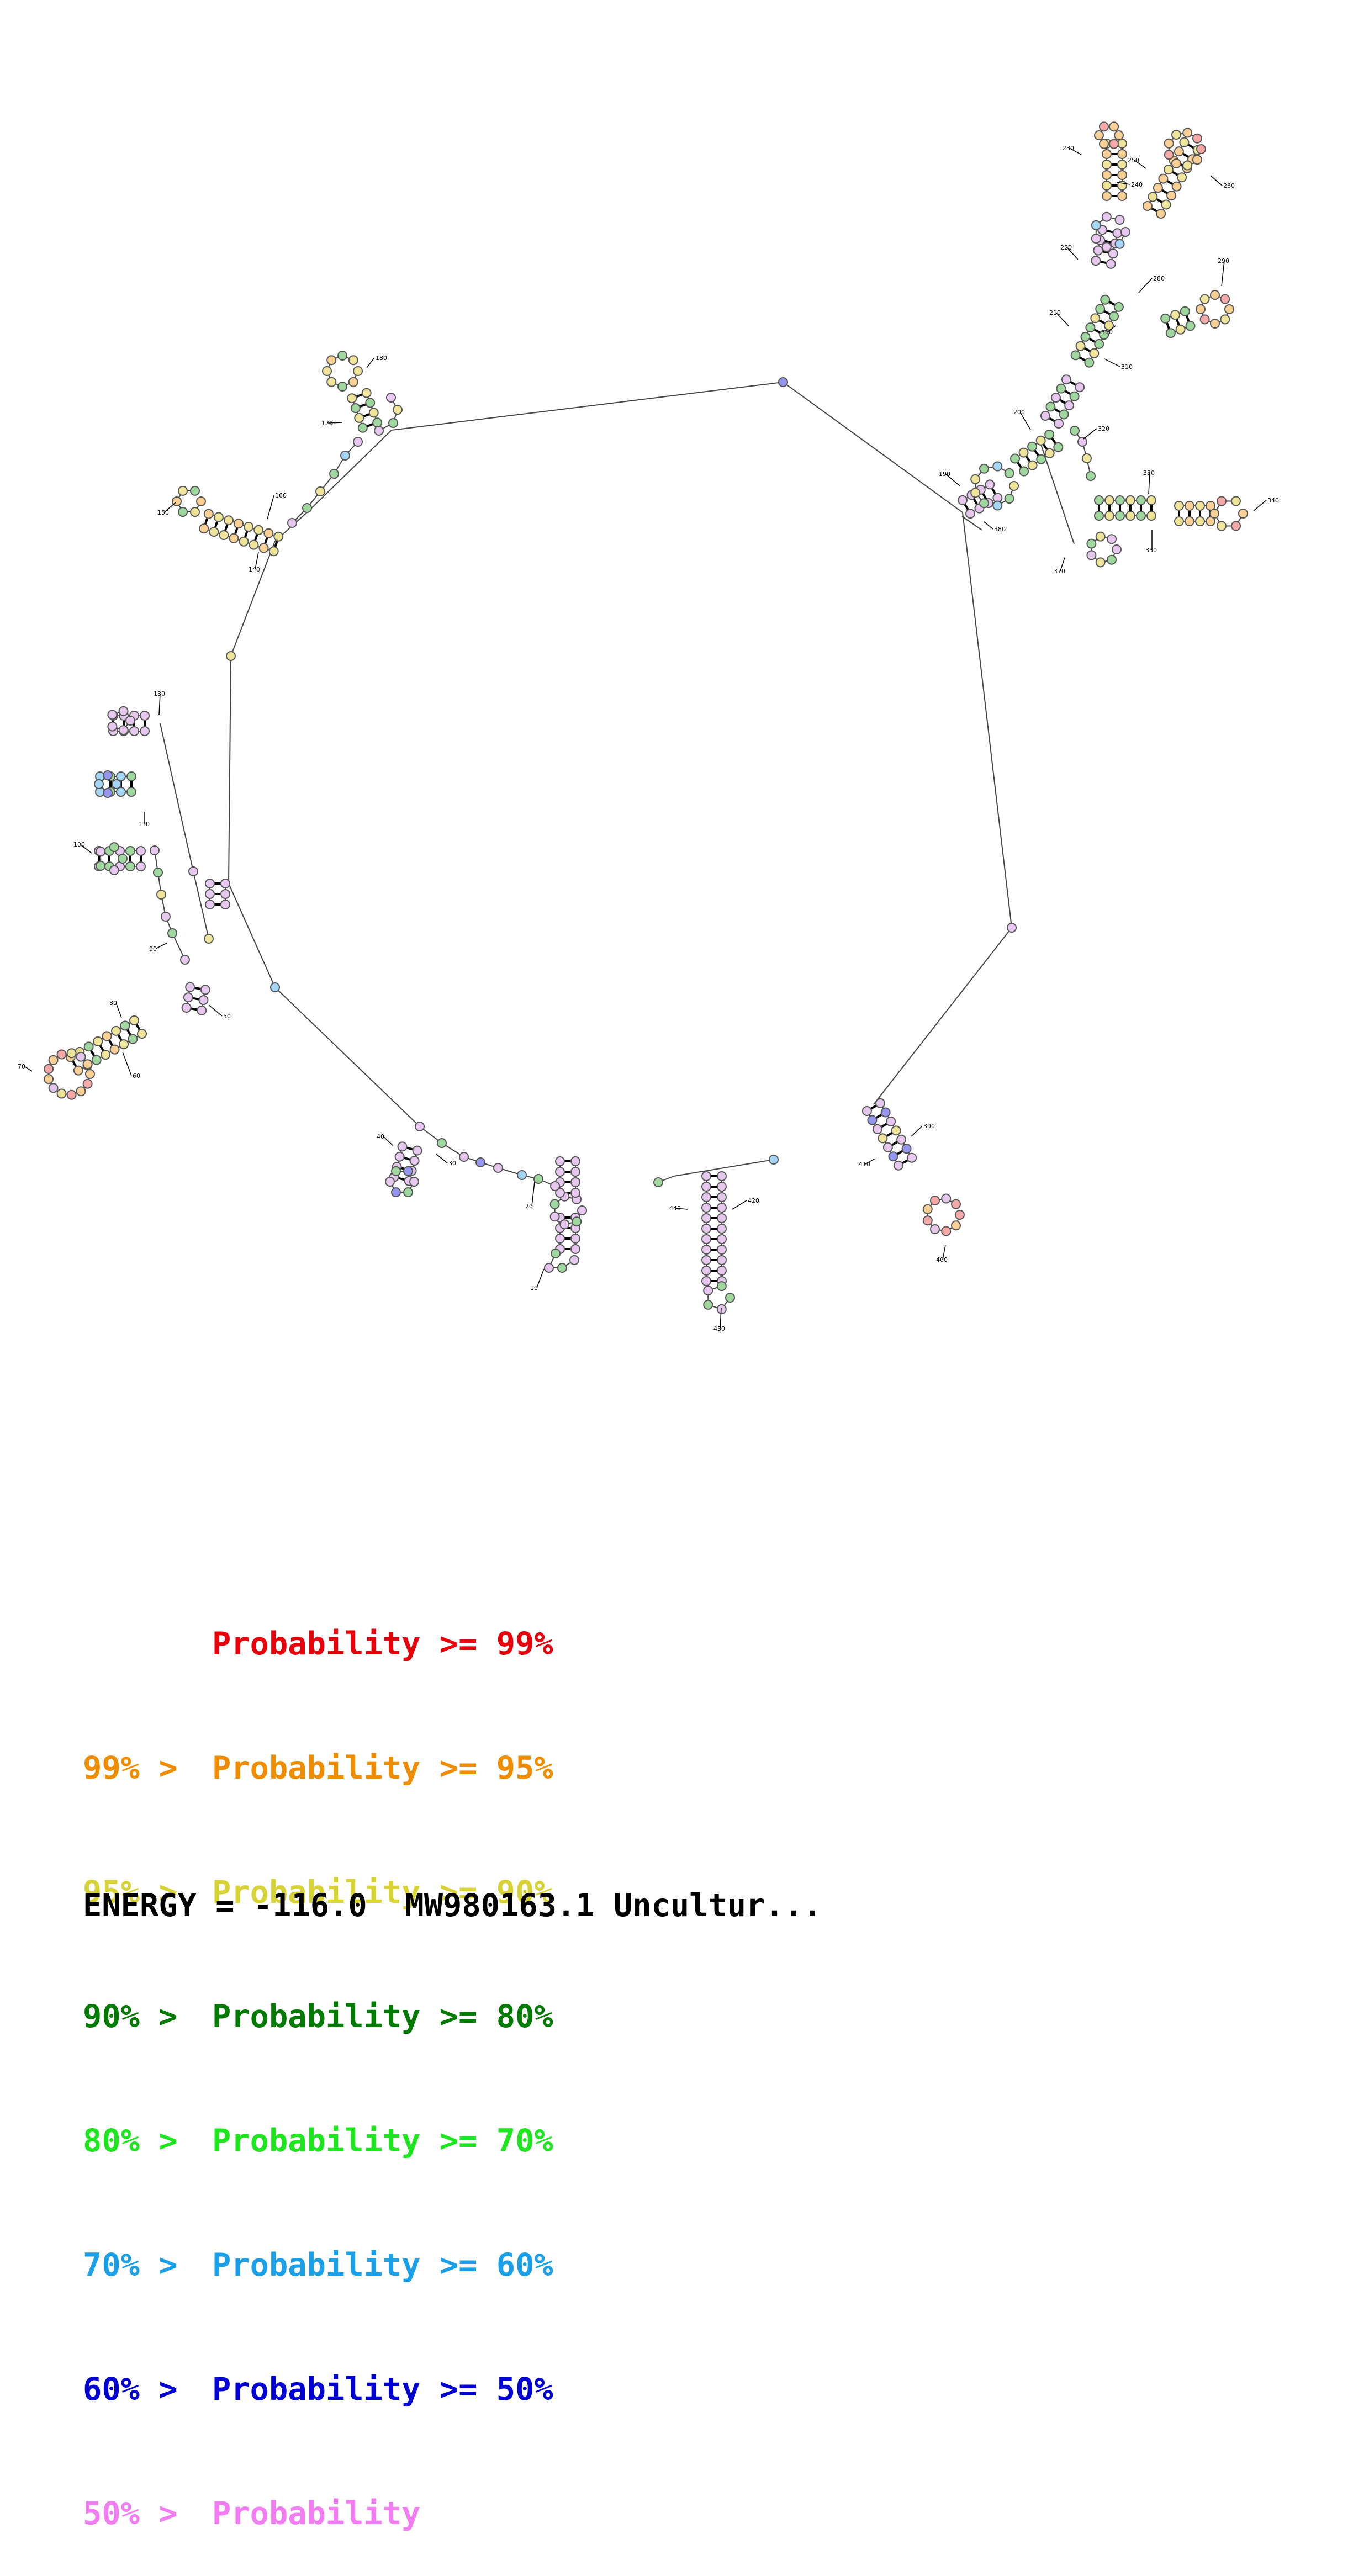 This screenshot has height=2576, width=1369. Describe the element at coordinates (1066, 247) in the screenshot. I see `position-label: 220` at that location.